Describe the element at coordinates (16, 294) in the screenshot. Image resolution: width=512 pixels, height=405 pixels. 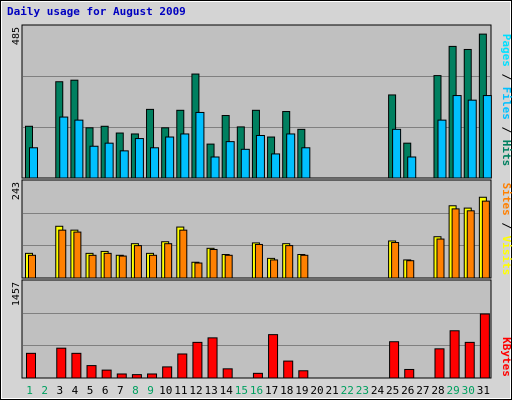
I see `bot-max-label: 1457` at that location.